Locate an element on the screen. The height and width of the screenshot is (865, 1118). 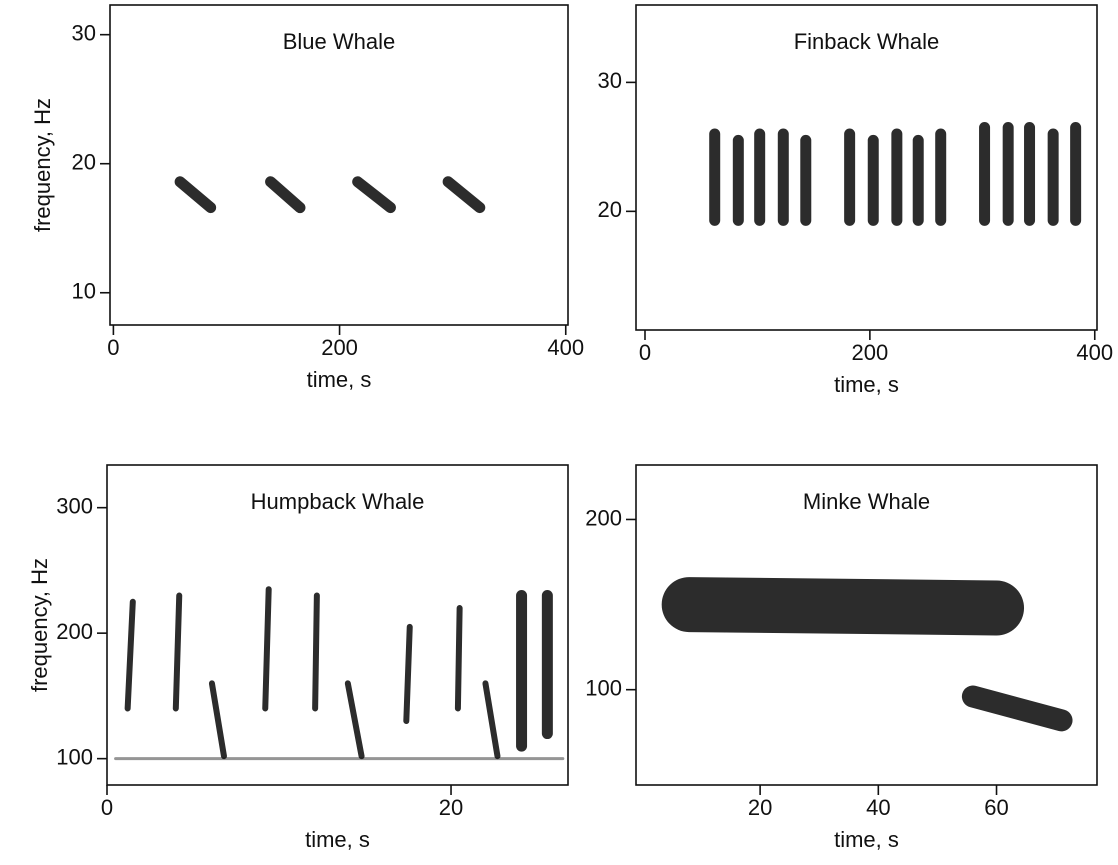
x-tick-label: 60 is located at coordinates (996, 807).